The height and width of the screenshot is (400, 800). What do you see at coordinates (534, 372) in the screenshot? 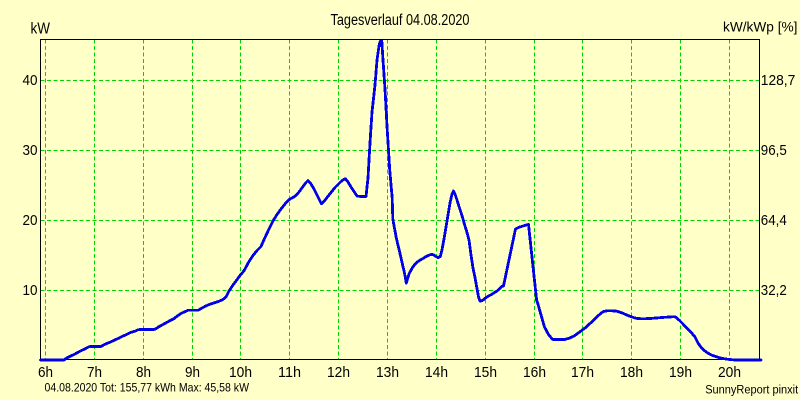
I see `svg-text: 16h` at bounding box center [534, 372].